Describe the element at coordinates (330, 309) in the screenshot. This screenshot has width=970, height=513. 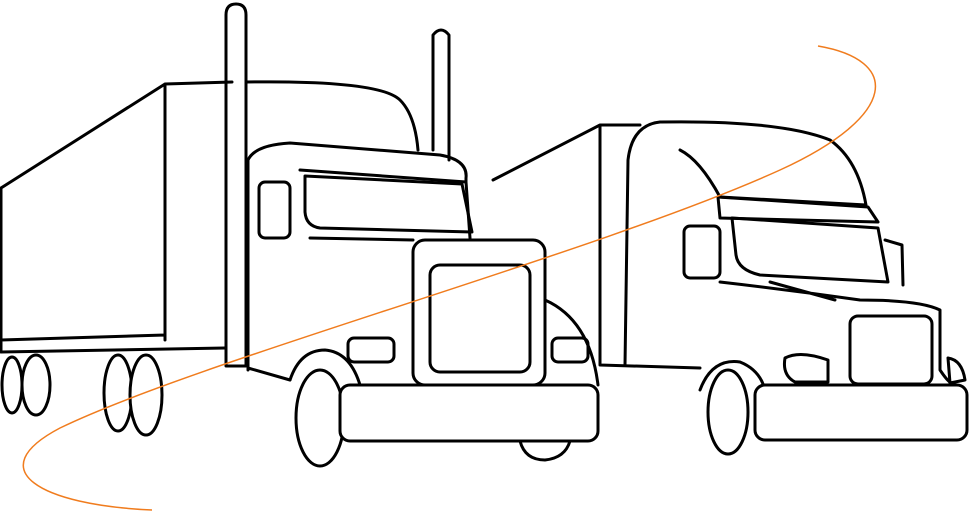
I see `cab-line` at that location.